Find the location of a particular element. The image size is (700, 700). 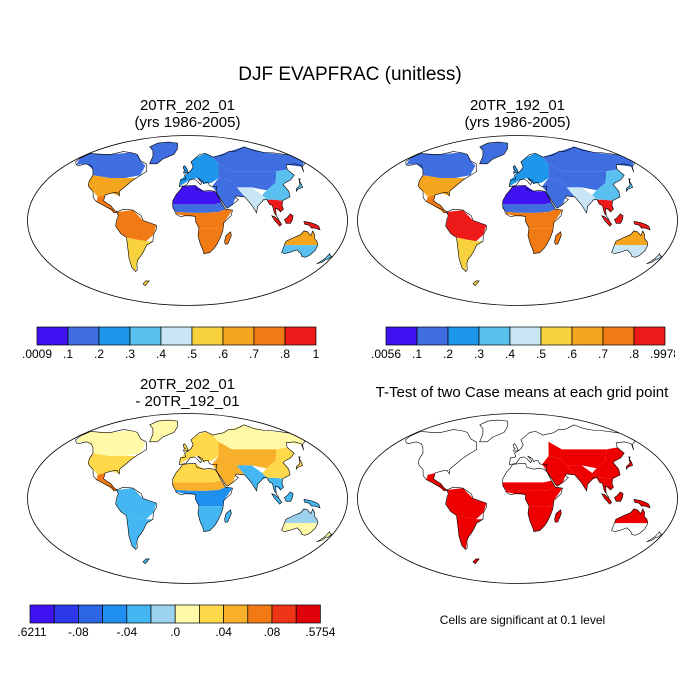

colorbar-tick-label: .3 is located at coordinates (130, 354).